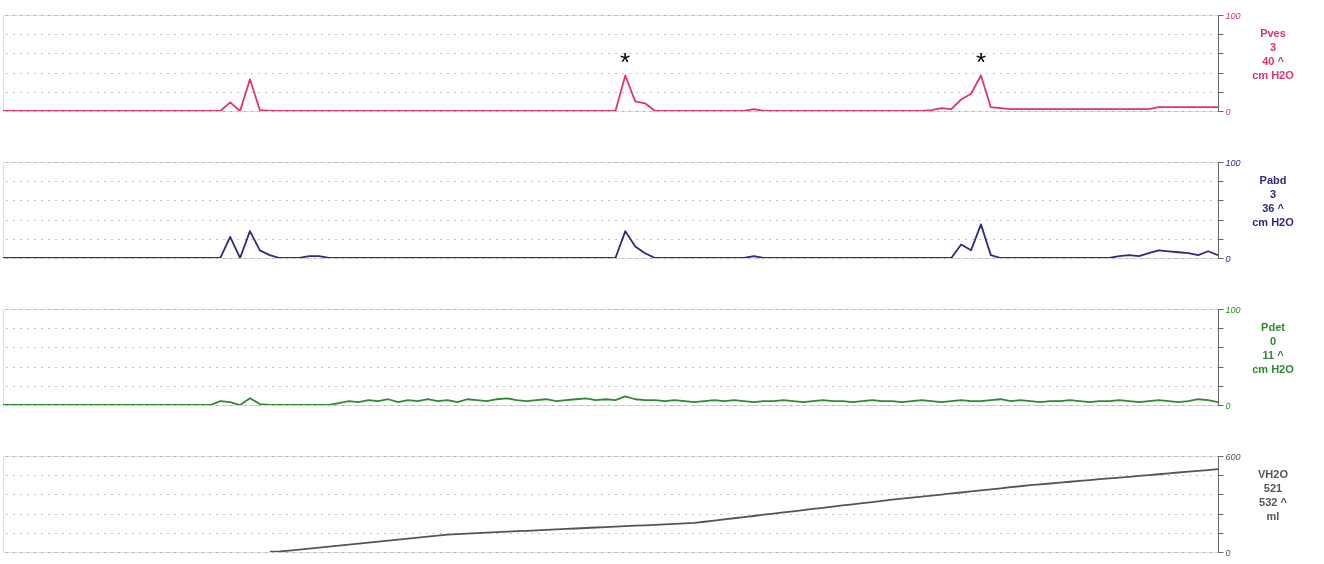  I want to click on text: 36 ^, so click(1273, 208).